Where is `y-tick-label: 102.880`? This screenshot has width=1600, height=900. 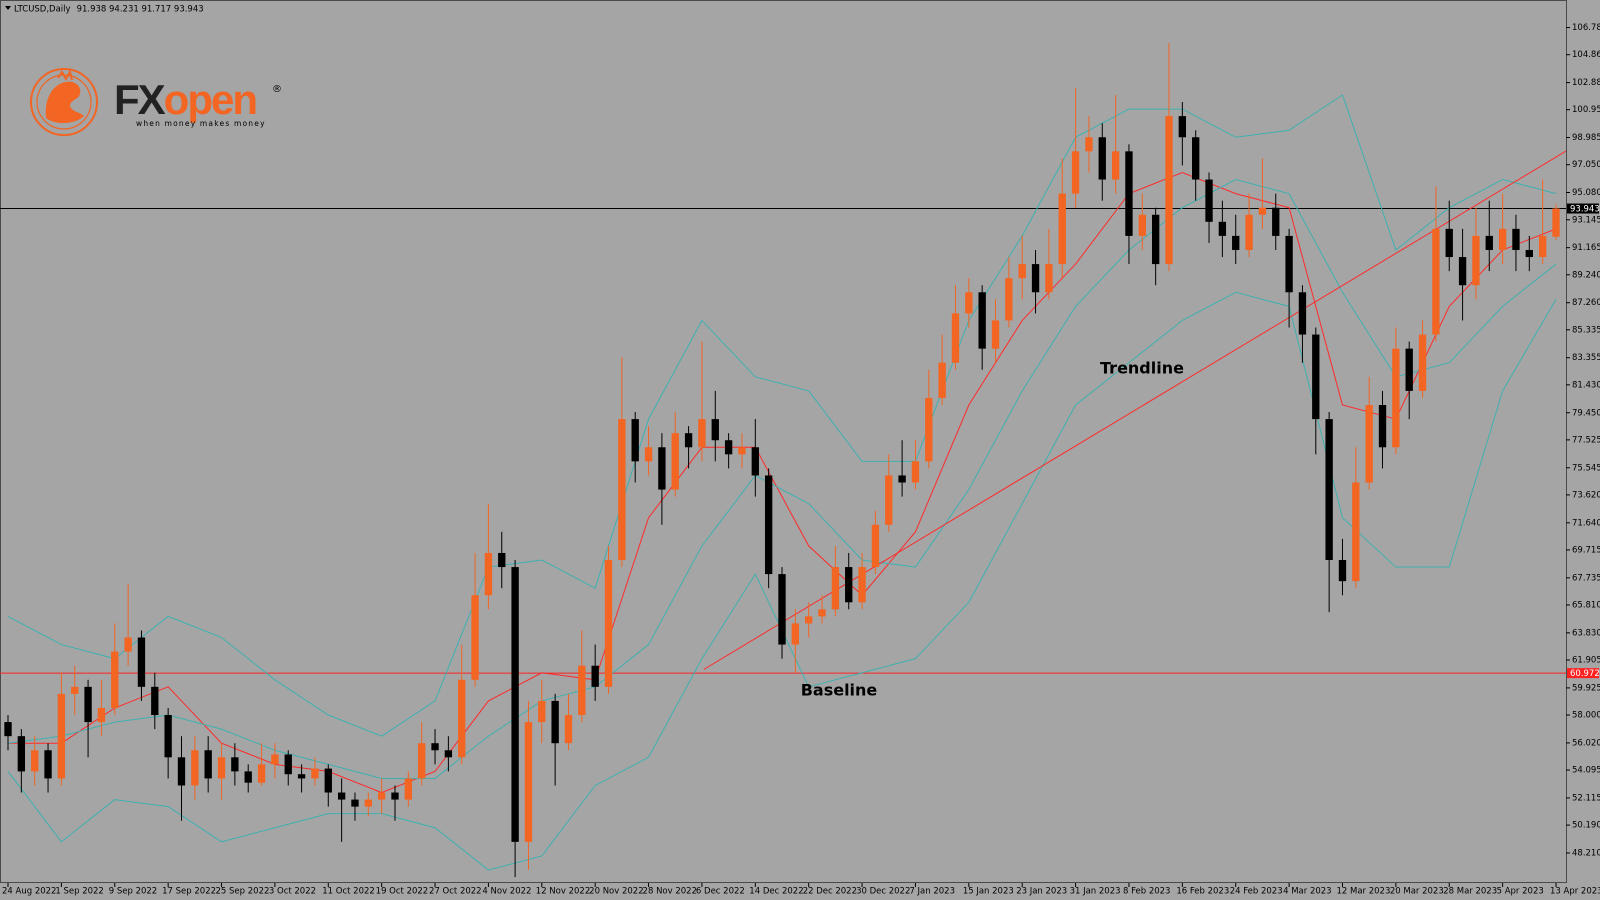
y-tick-label: 102.880 is located at coordinates (1586, 83).